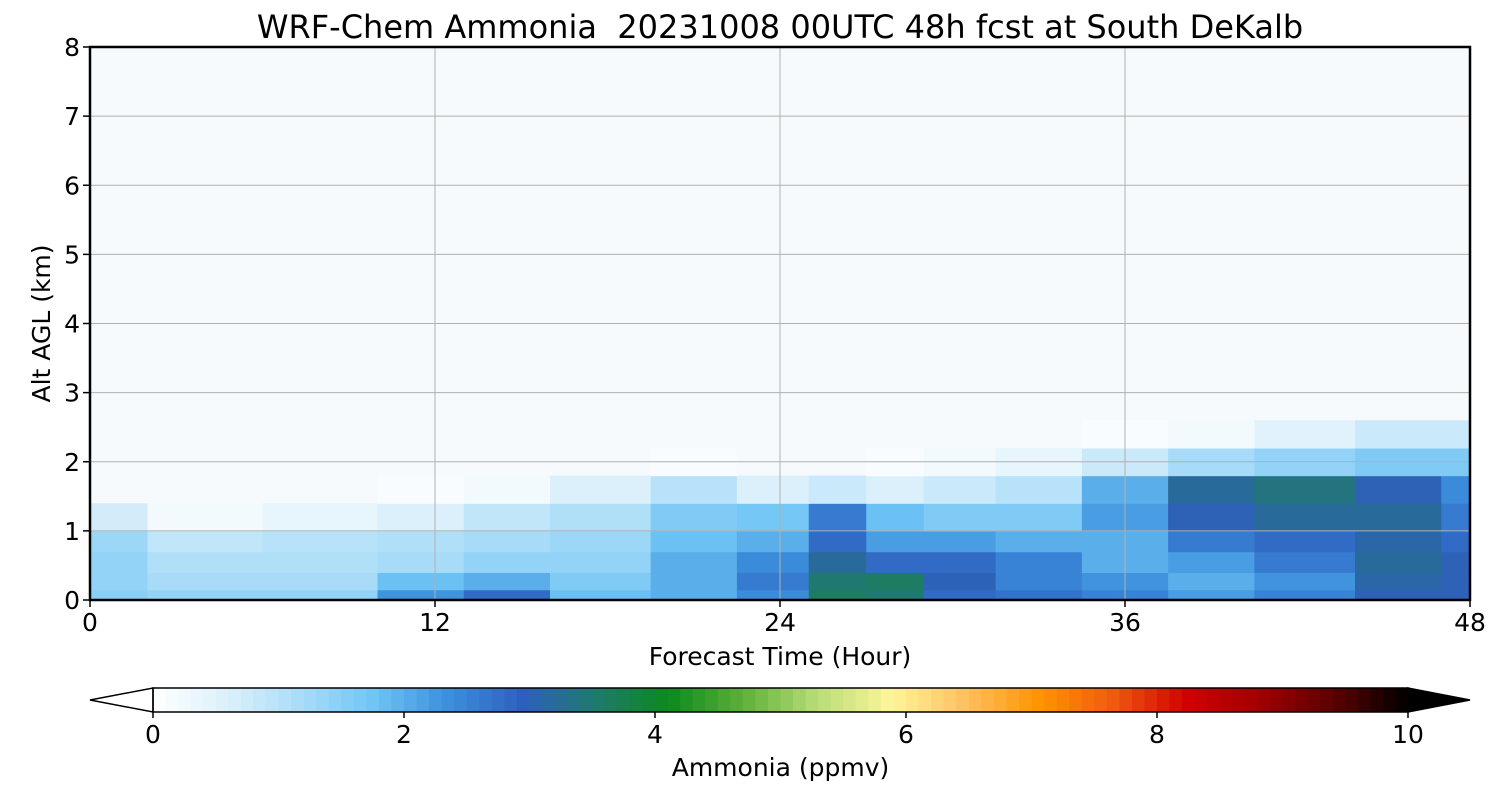 The width and height of the screenshot is (1500, 804). What do you see at coordinates (72, 324) in the screenshot?
I see `y-tick-label: 4` at bounding box center [72, 324].